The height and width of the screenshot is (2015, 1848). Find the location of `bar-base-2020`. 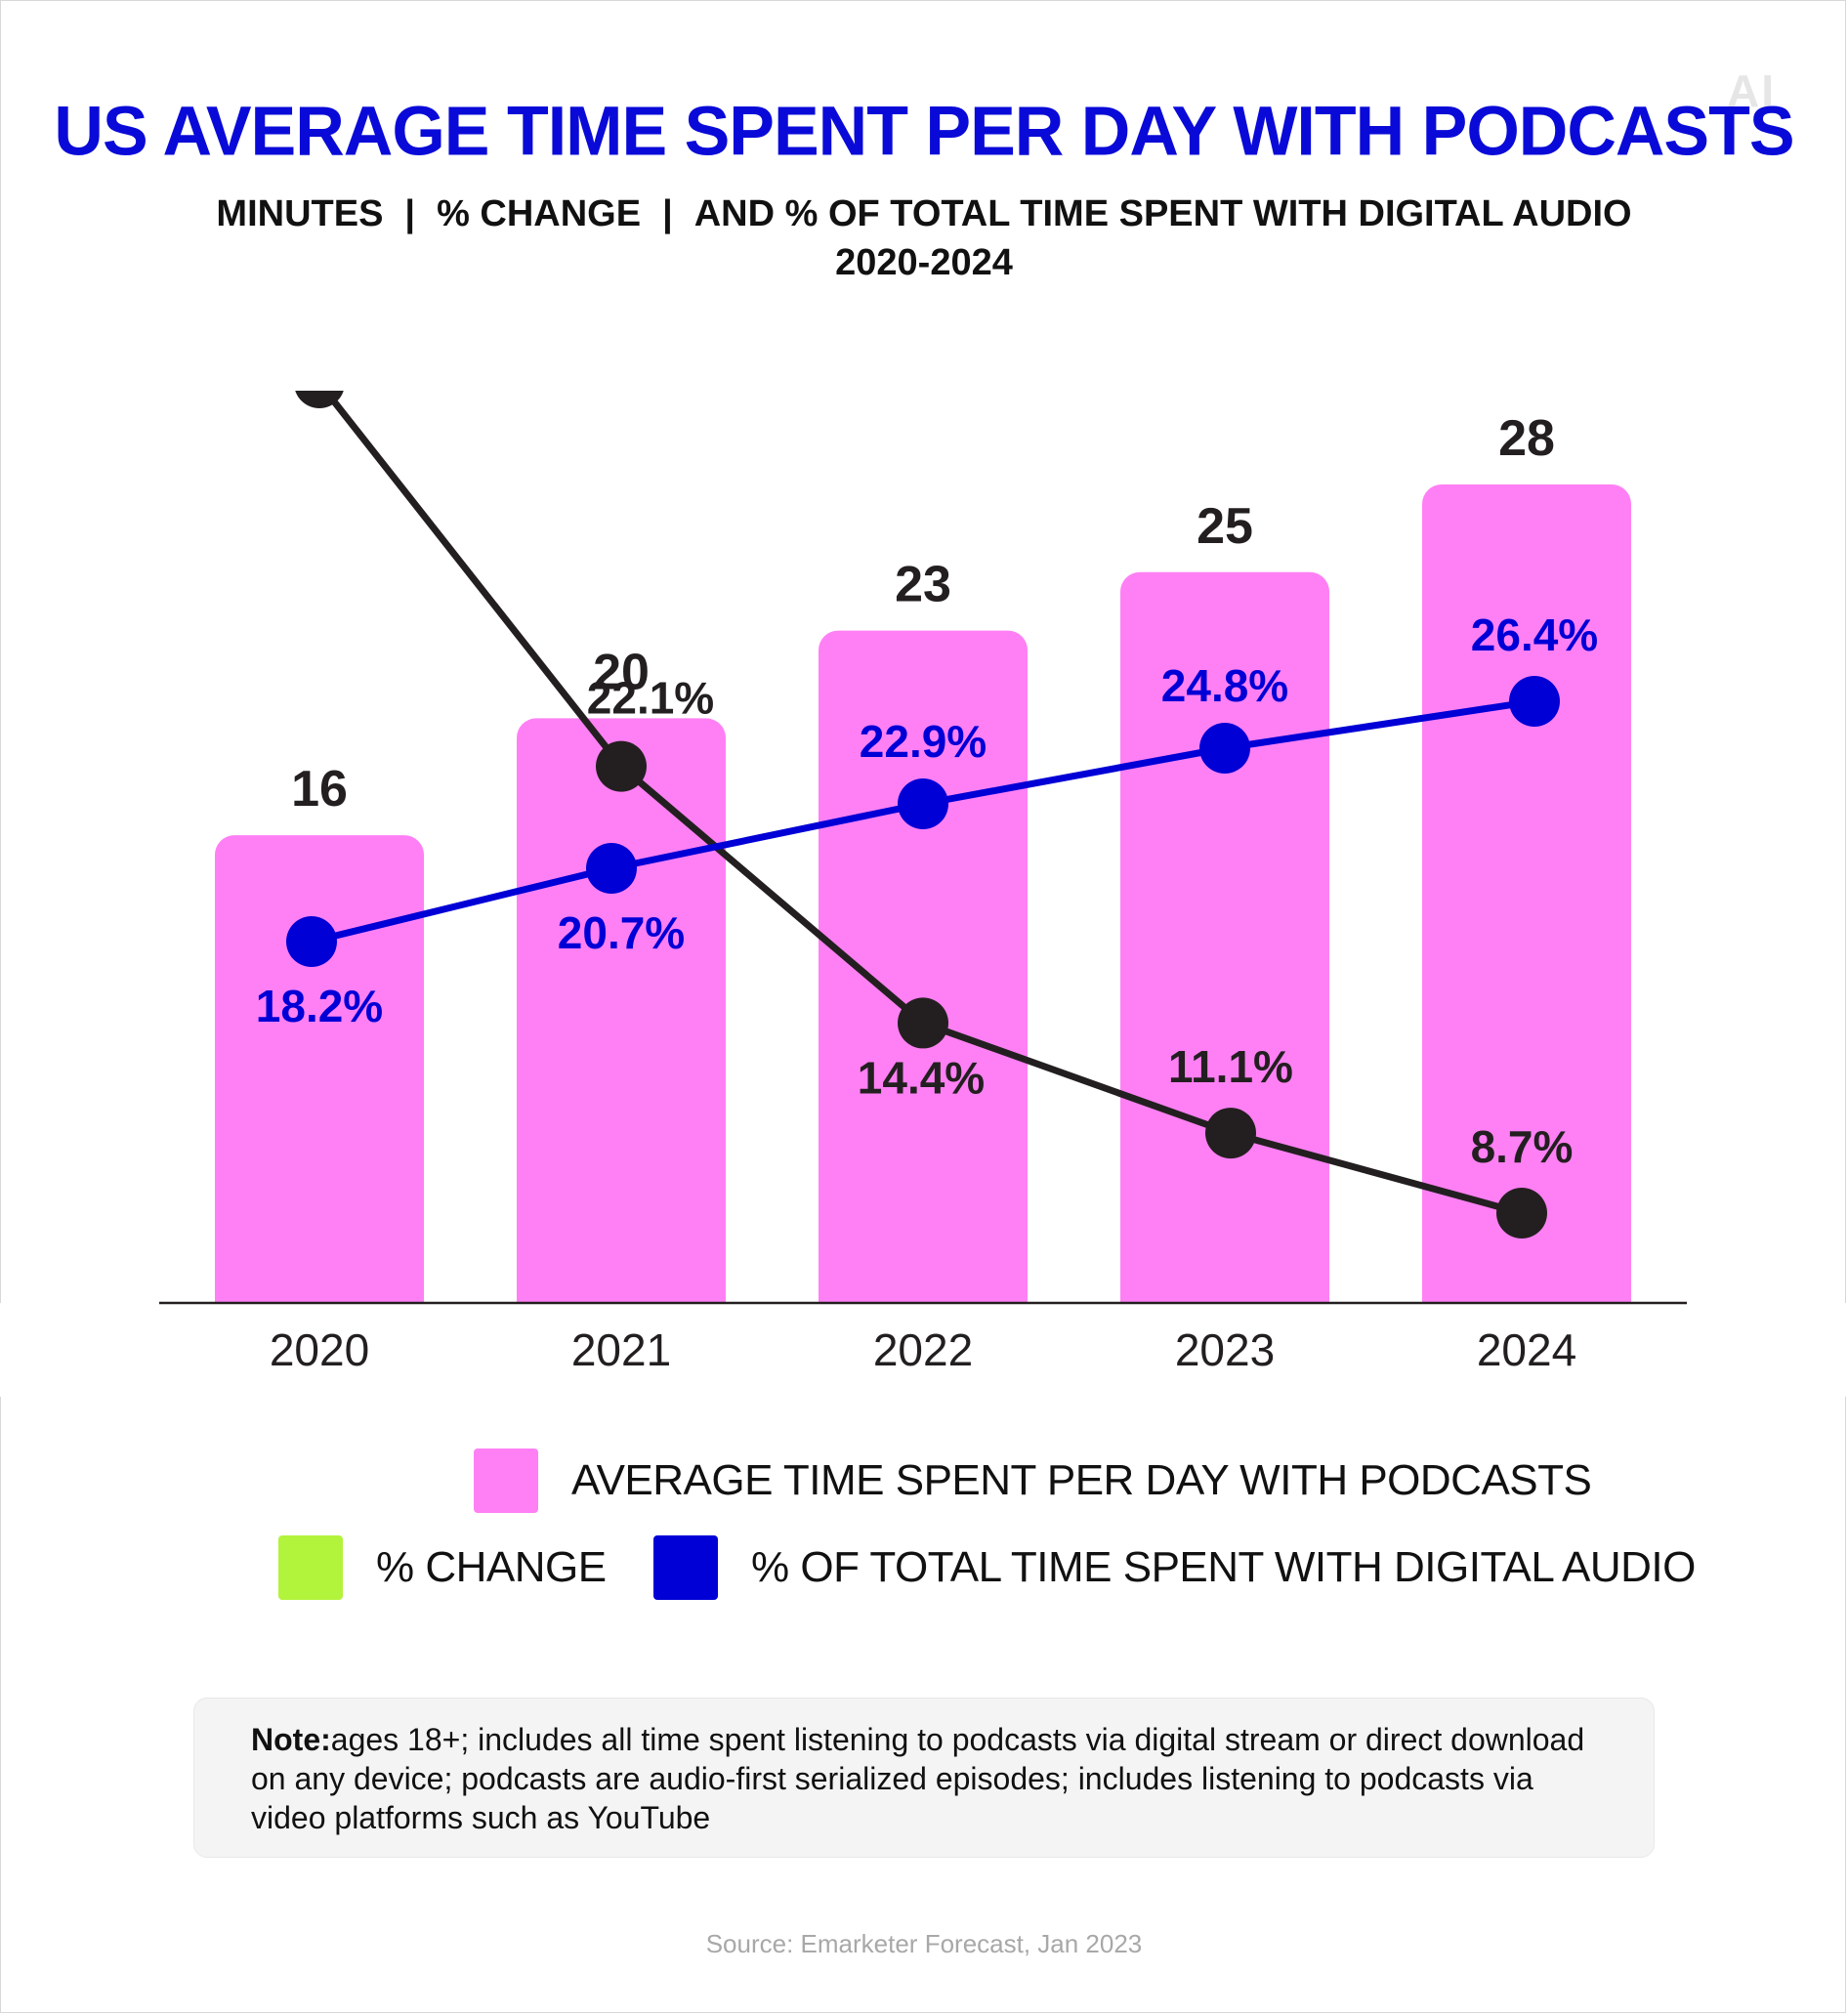

bar-base-2020 is located at coordinates (319, 1291).